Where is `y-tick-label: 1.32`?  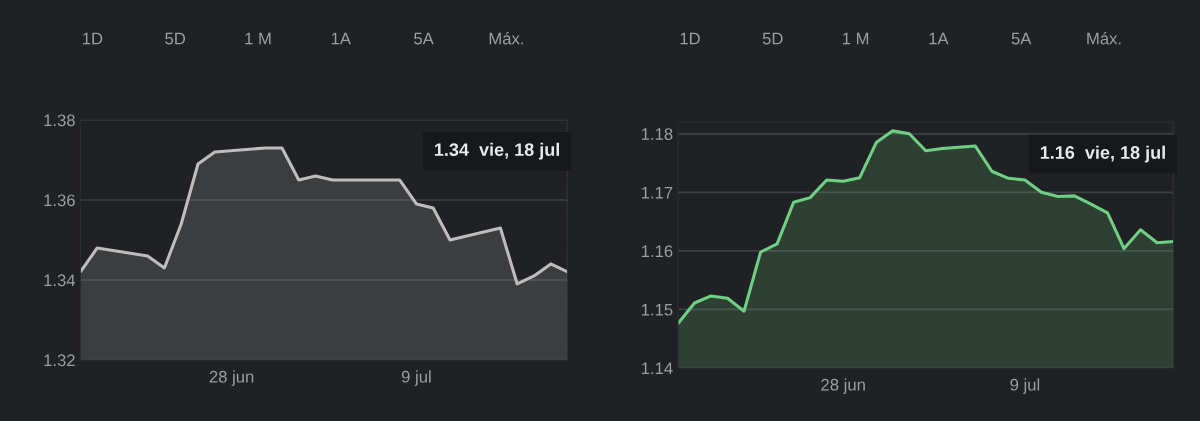 y-tick-label: 1.32 is located at coordinates (59, 360).